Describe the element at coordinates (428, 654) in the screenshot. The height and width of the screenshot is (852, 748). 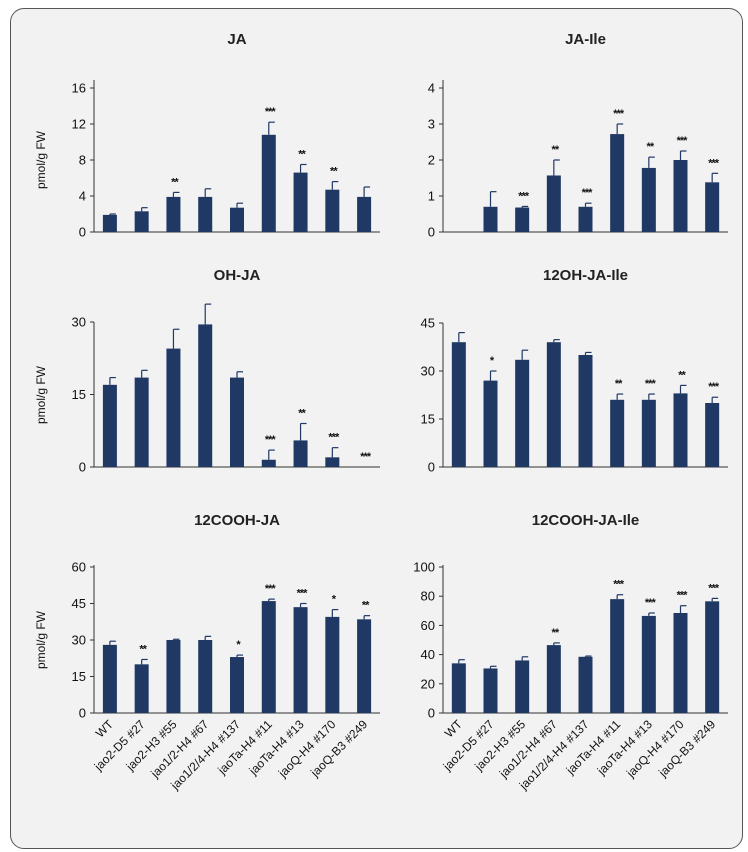
I see `y-tick-label: 40` at that location.